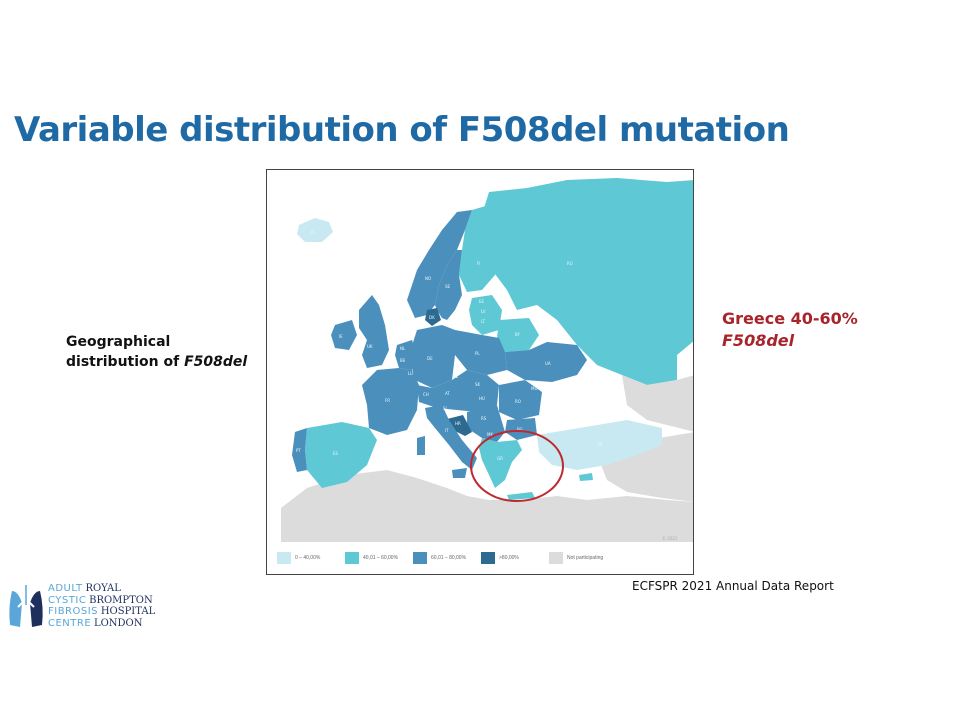 This screenshot has width=960, height=720. What do you see at coordinates (65, 588) in the screenshot?
I see `logo-word: ADULT` at bounding box center [65, 588].